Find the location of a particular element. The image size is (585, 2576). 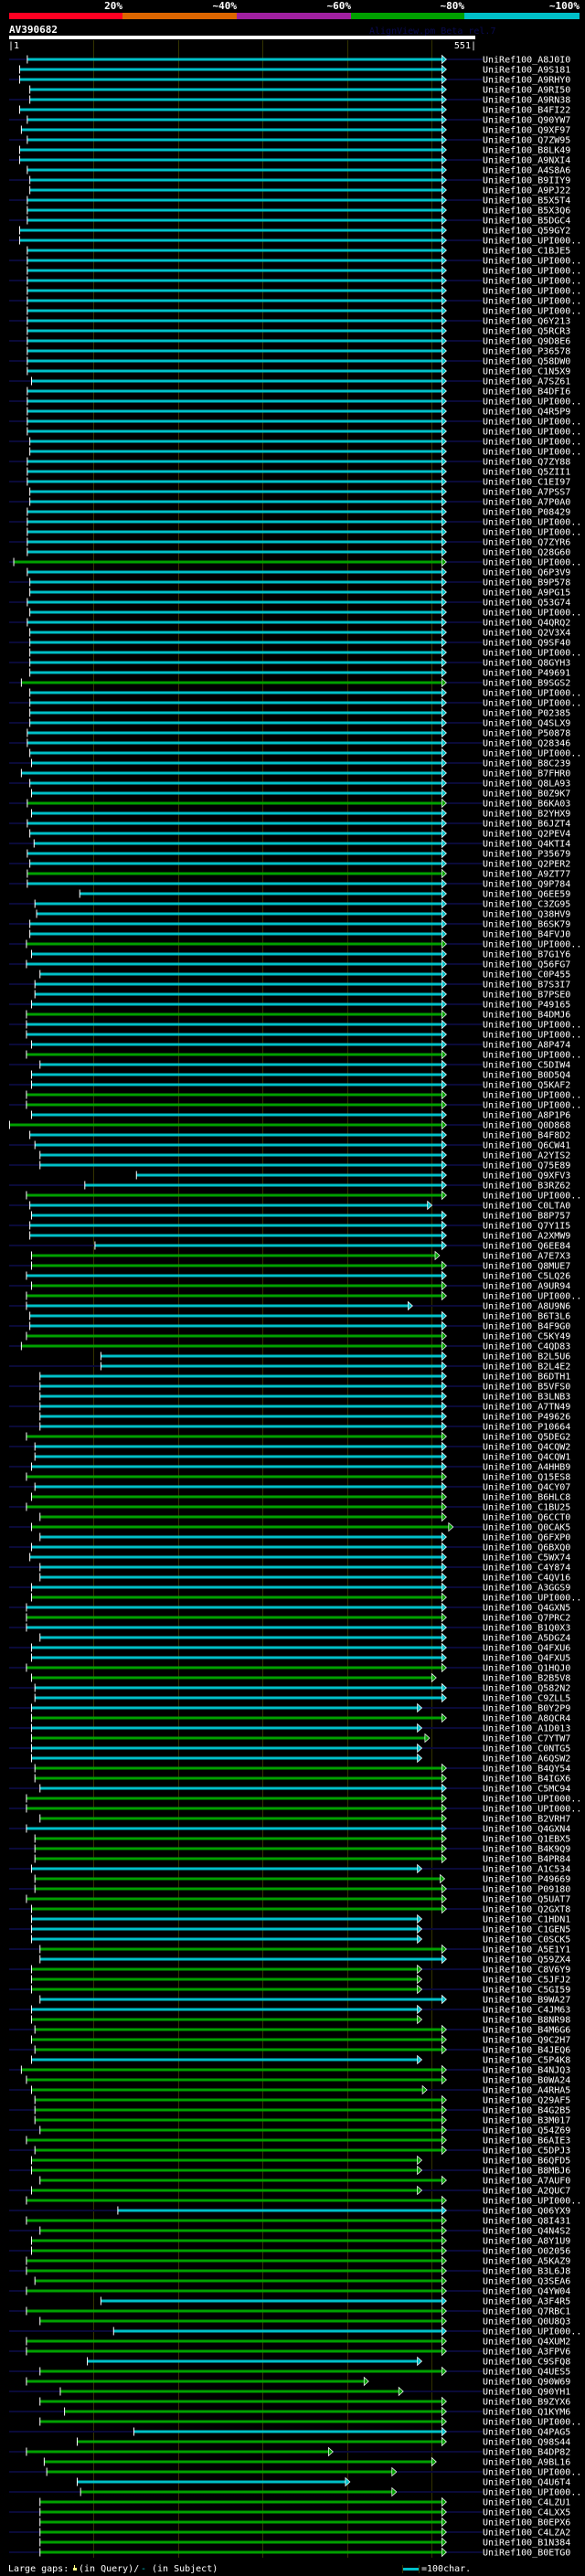

subject-label: UniRef100_C8V6Y9 is located at coordinates (527, 1971).